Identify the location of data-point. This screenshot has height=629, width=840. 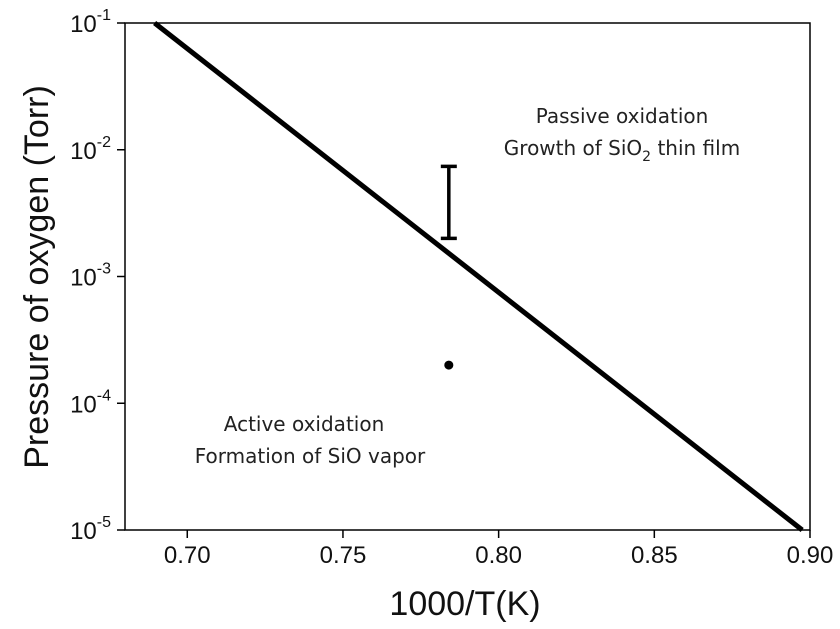
(449, 365).